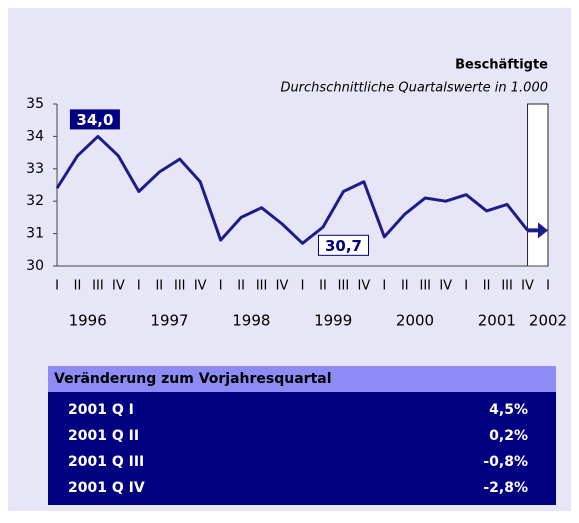 This screenshot has width=579, height=523. What do you see at coordinates (193, 379) in the screenshot?
I see `table-title: Veränderung zum Vorjahresquartal` at bounding box center [193, 379].